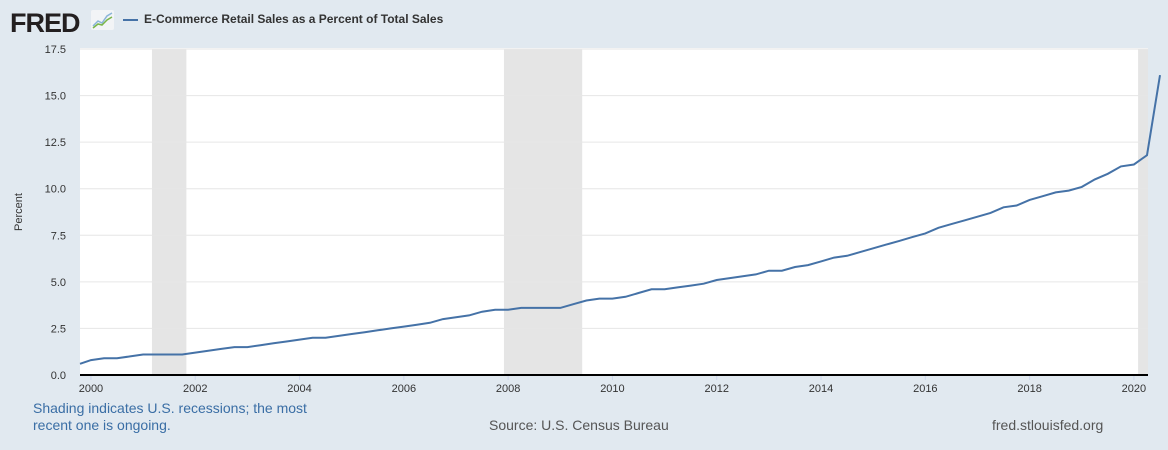 The height and width of the screenshot is (450, 1168). Describe the element at coordinates (716, 389) in the screenshot. I see `x-tick-label: 2012` at that location.